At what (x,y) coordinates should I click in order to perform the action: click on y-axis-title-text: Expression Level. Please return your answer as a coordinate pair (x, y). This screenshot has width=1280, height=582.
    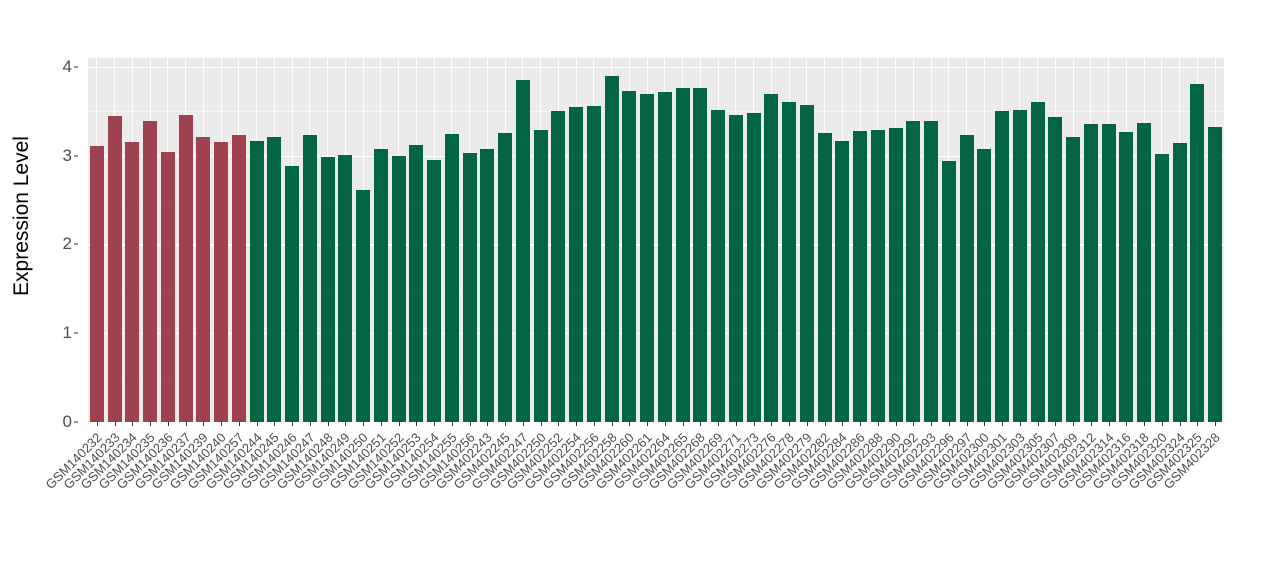
    Looking at the image, I should click on (22, 216).